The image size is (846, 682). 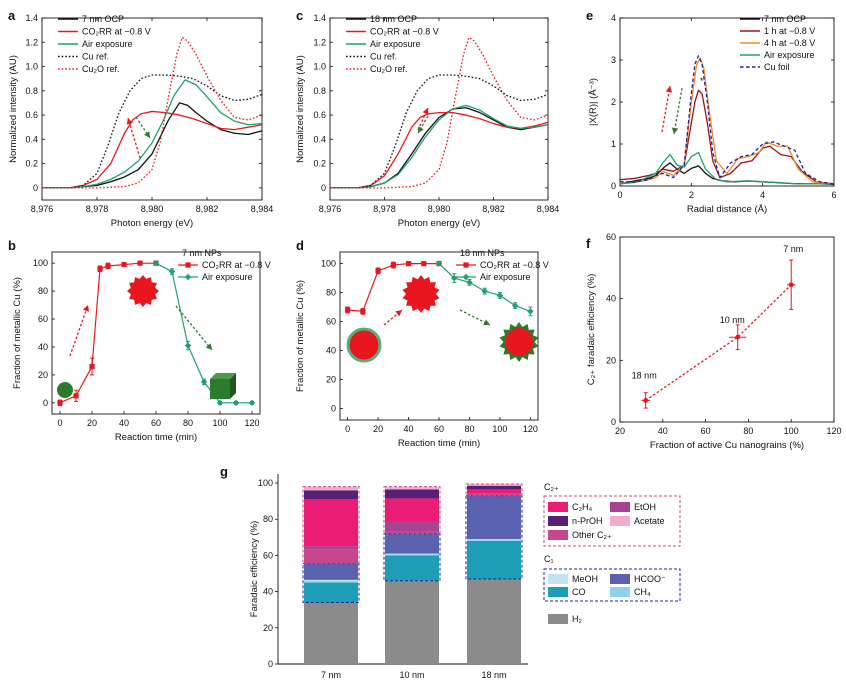 What do you see at coordinates (589, 15) in the screenshot?
I see `panel-label: e` at bounding box center [589, 15].